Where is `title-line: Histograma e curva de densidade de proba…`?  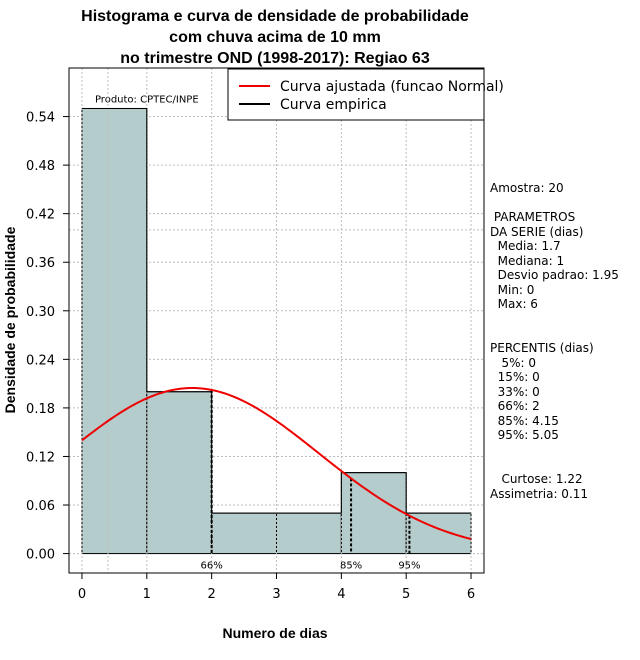
title-line: Histograma e curva de densidade de proba… is located at coordinates (275, 16).